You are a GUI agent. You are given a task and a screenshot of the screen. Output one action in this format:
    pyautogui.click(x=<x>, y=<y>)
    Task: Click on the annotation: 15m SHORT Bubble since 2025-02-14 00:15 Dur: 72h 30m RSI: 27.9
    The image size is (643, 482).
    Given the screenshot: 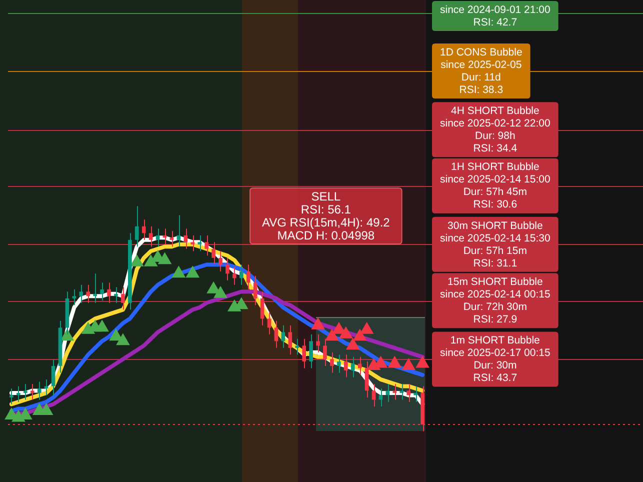 What is the action you would take?
    pyautogui.click(x=495, y=301)
    